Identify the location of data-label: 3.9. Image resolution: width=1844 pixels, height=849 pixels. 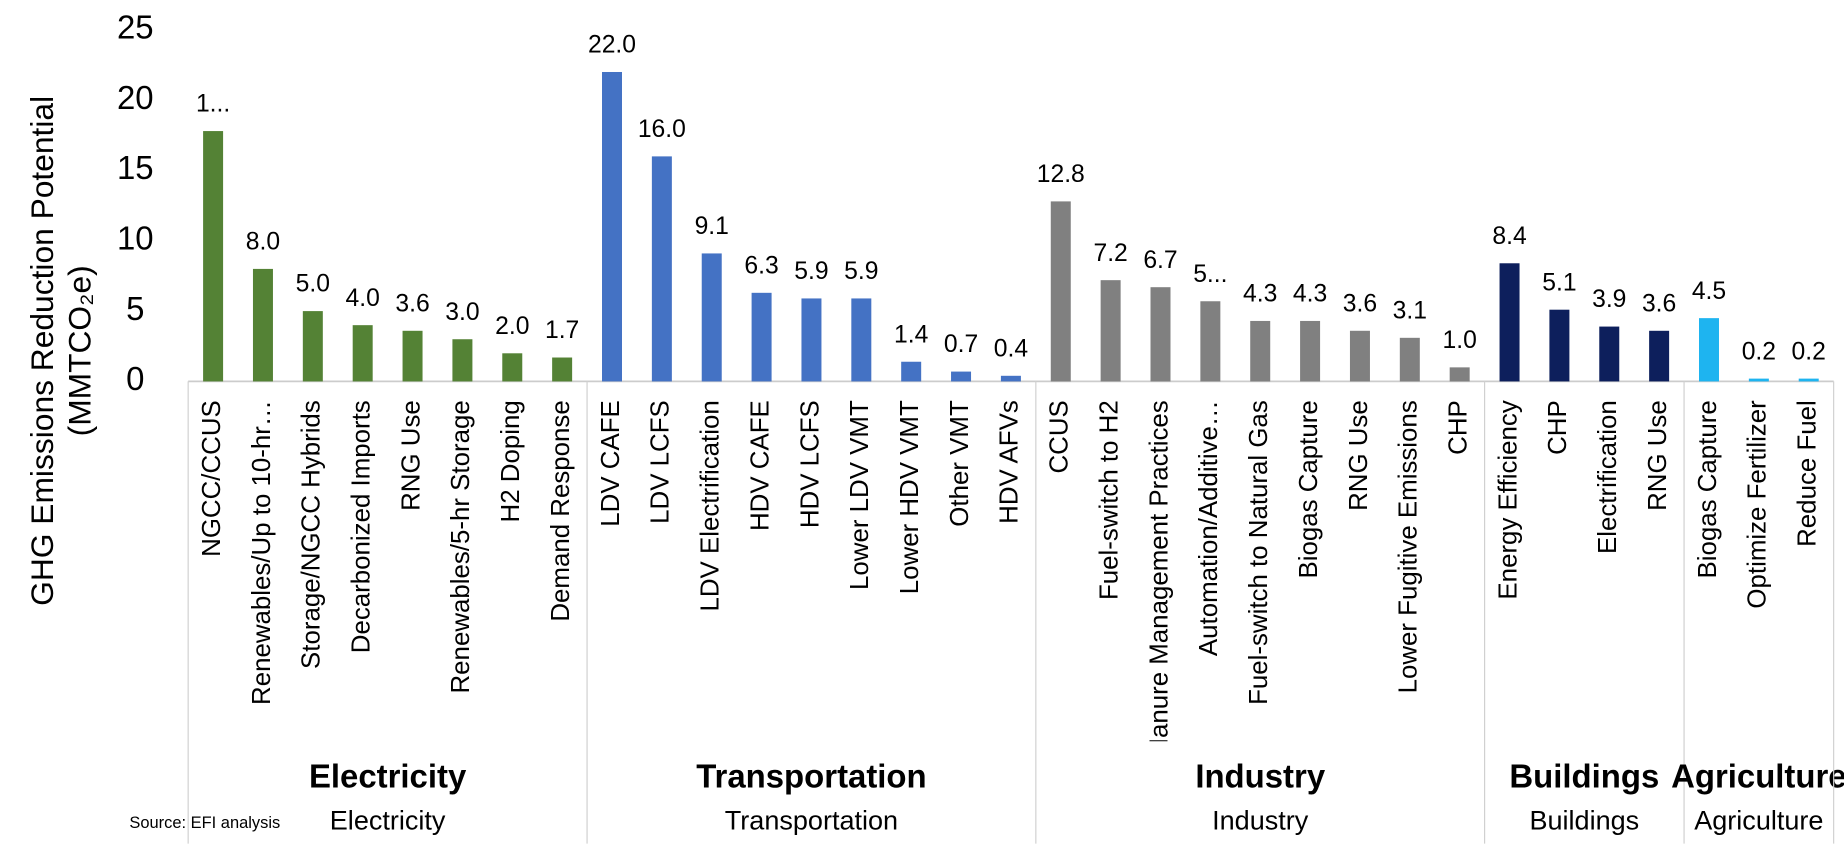
(1609, 299).